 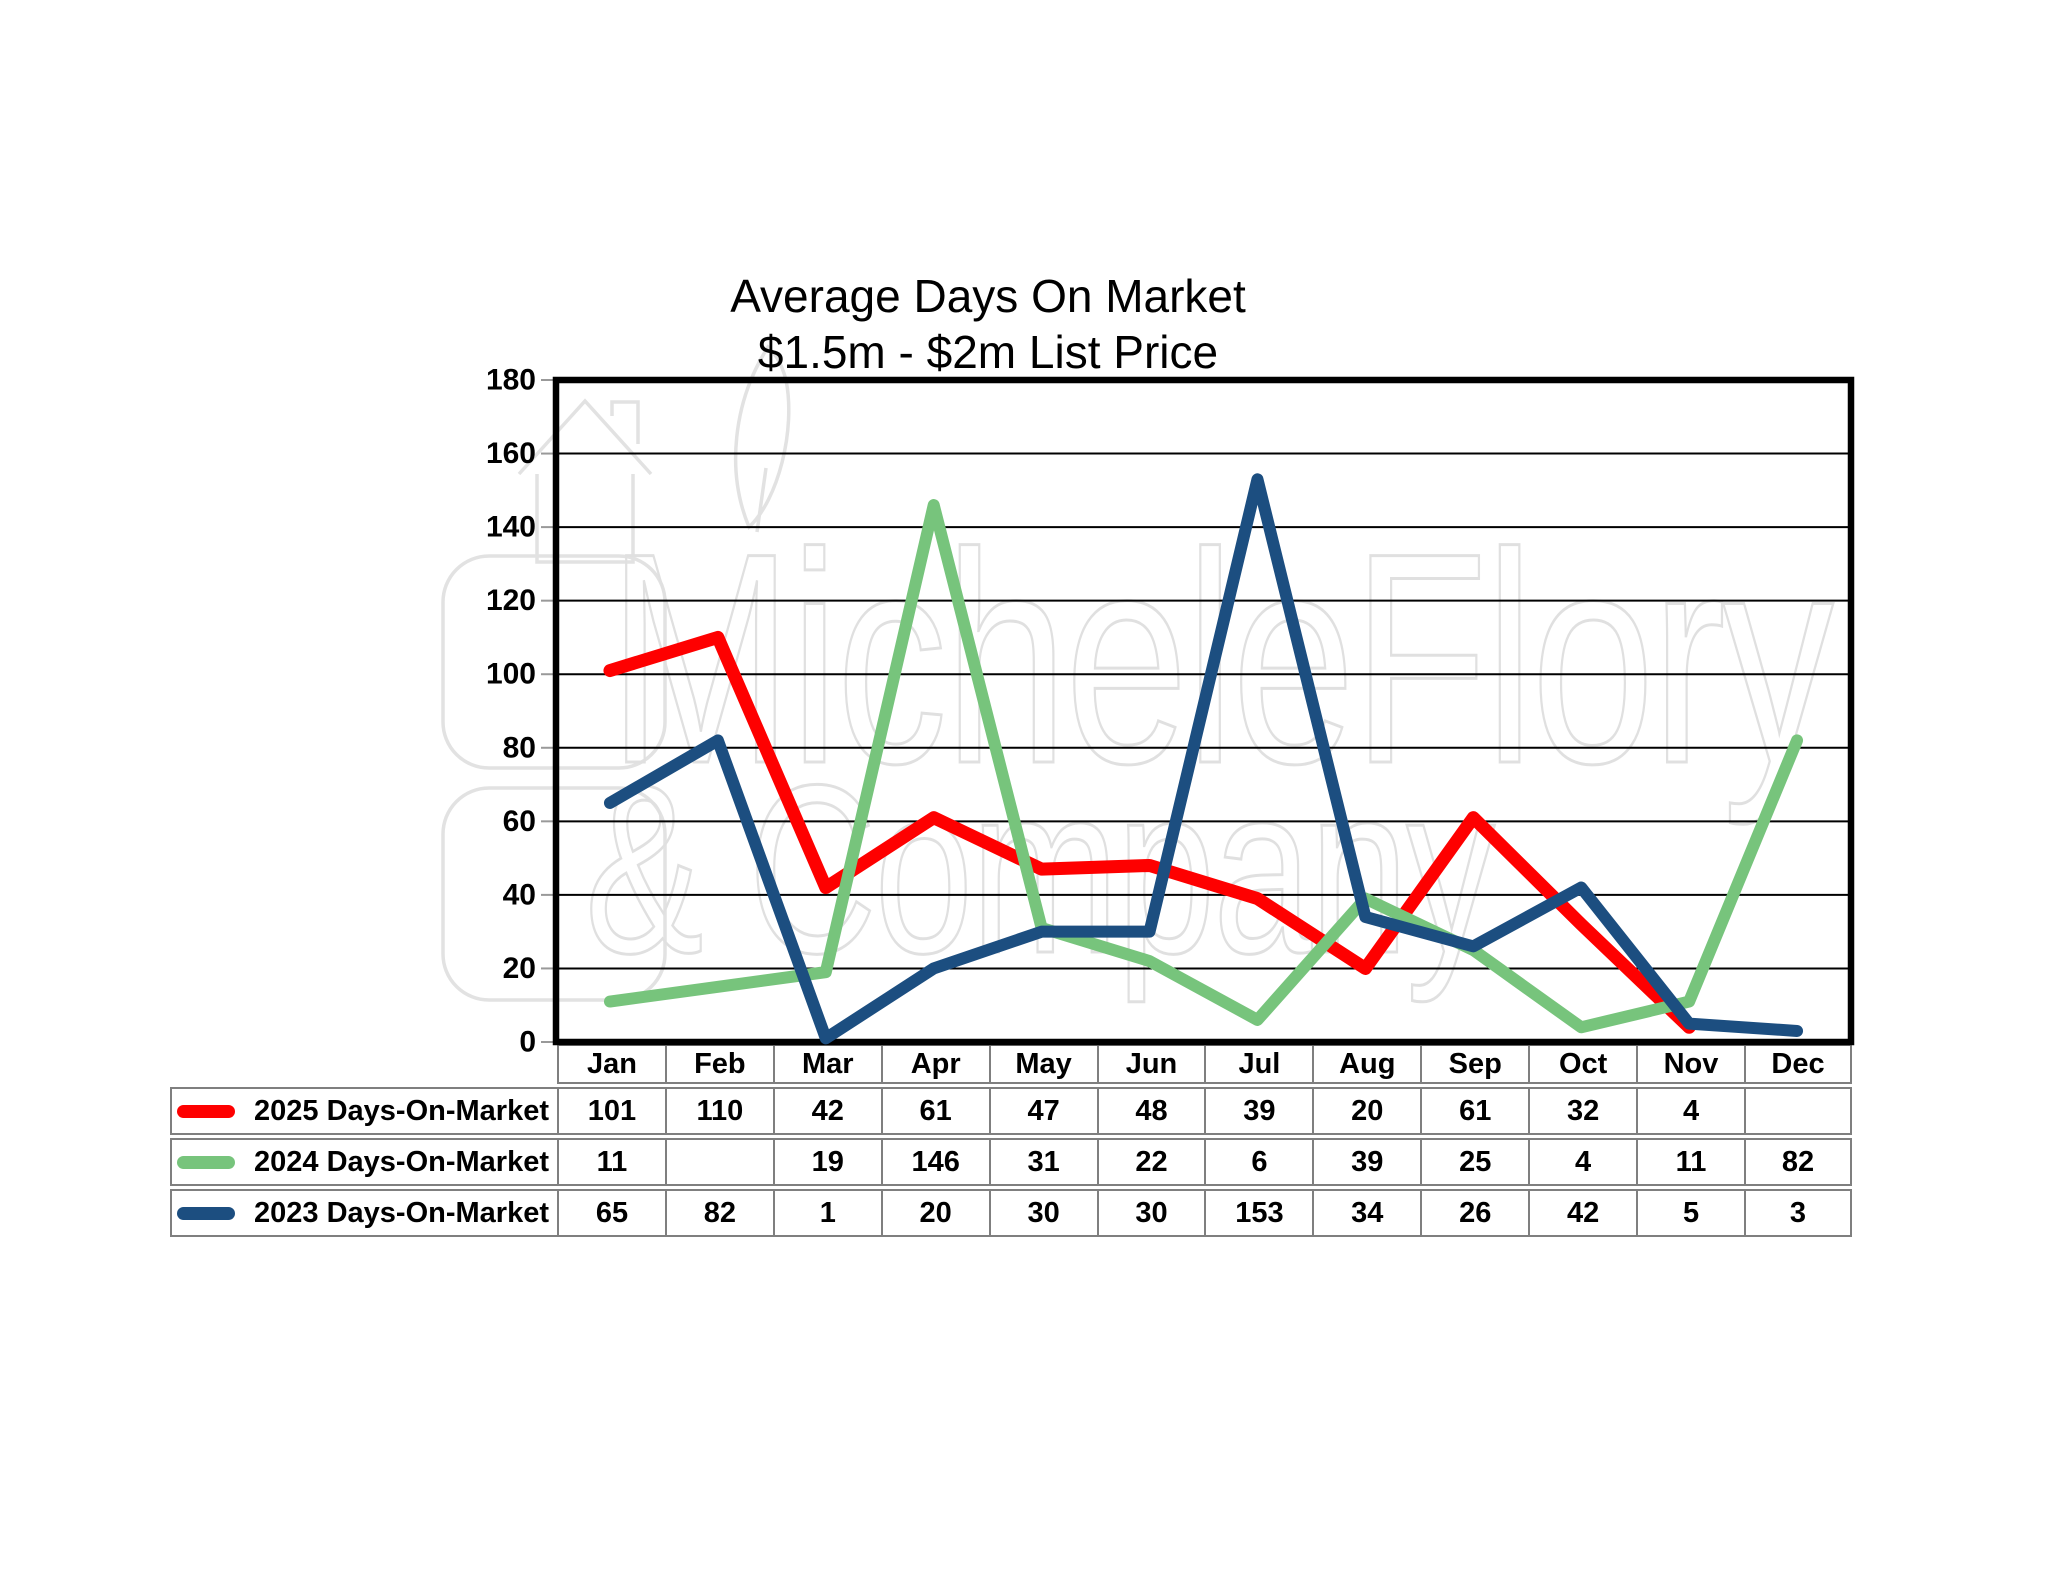 What do you see at coordinates (1797, 1213) in the screenshot?
I see `table-cell: 3` at bounding box center [1797, 1213].